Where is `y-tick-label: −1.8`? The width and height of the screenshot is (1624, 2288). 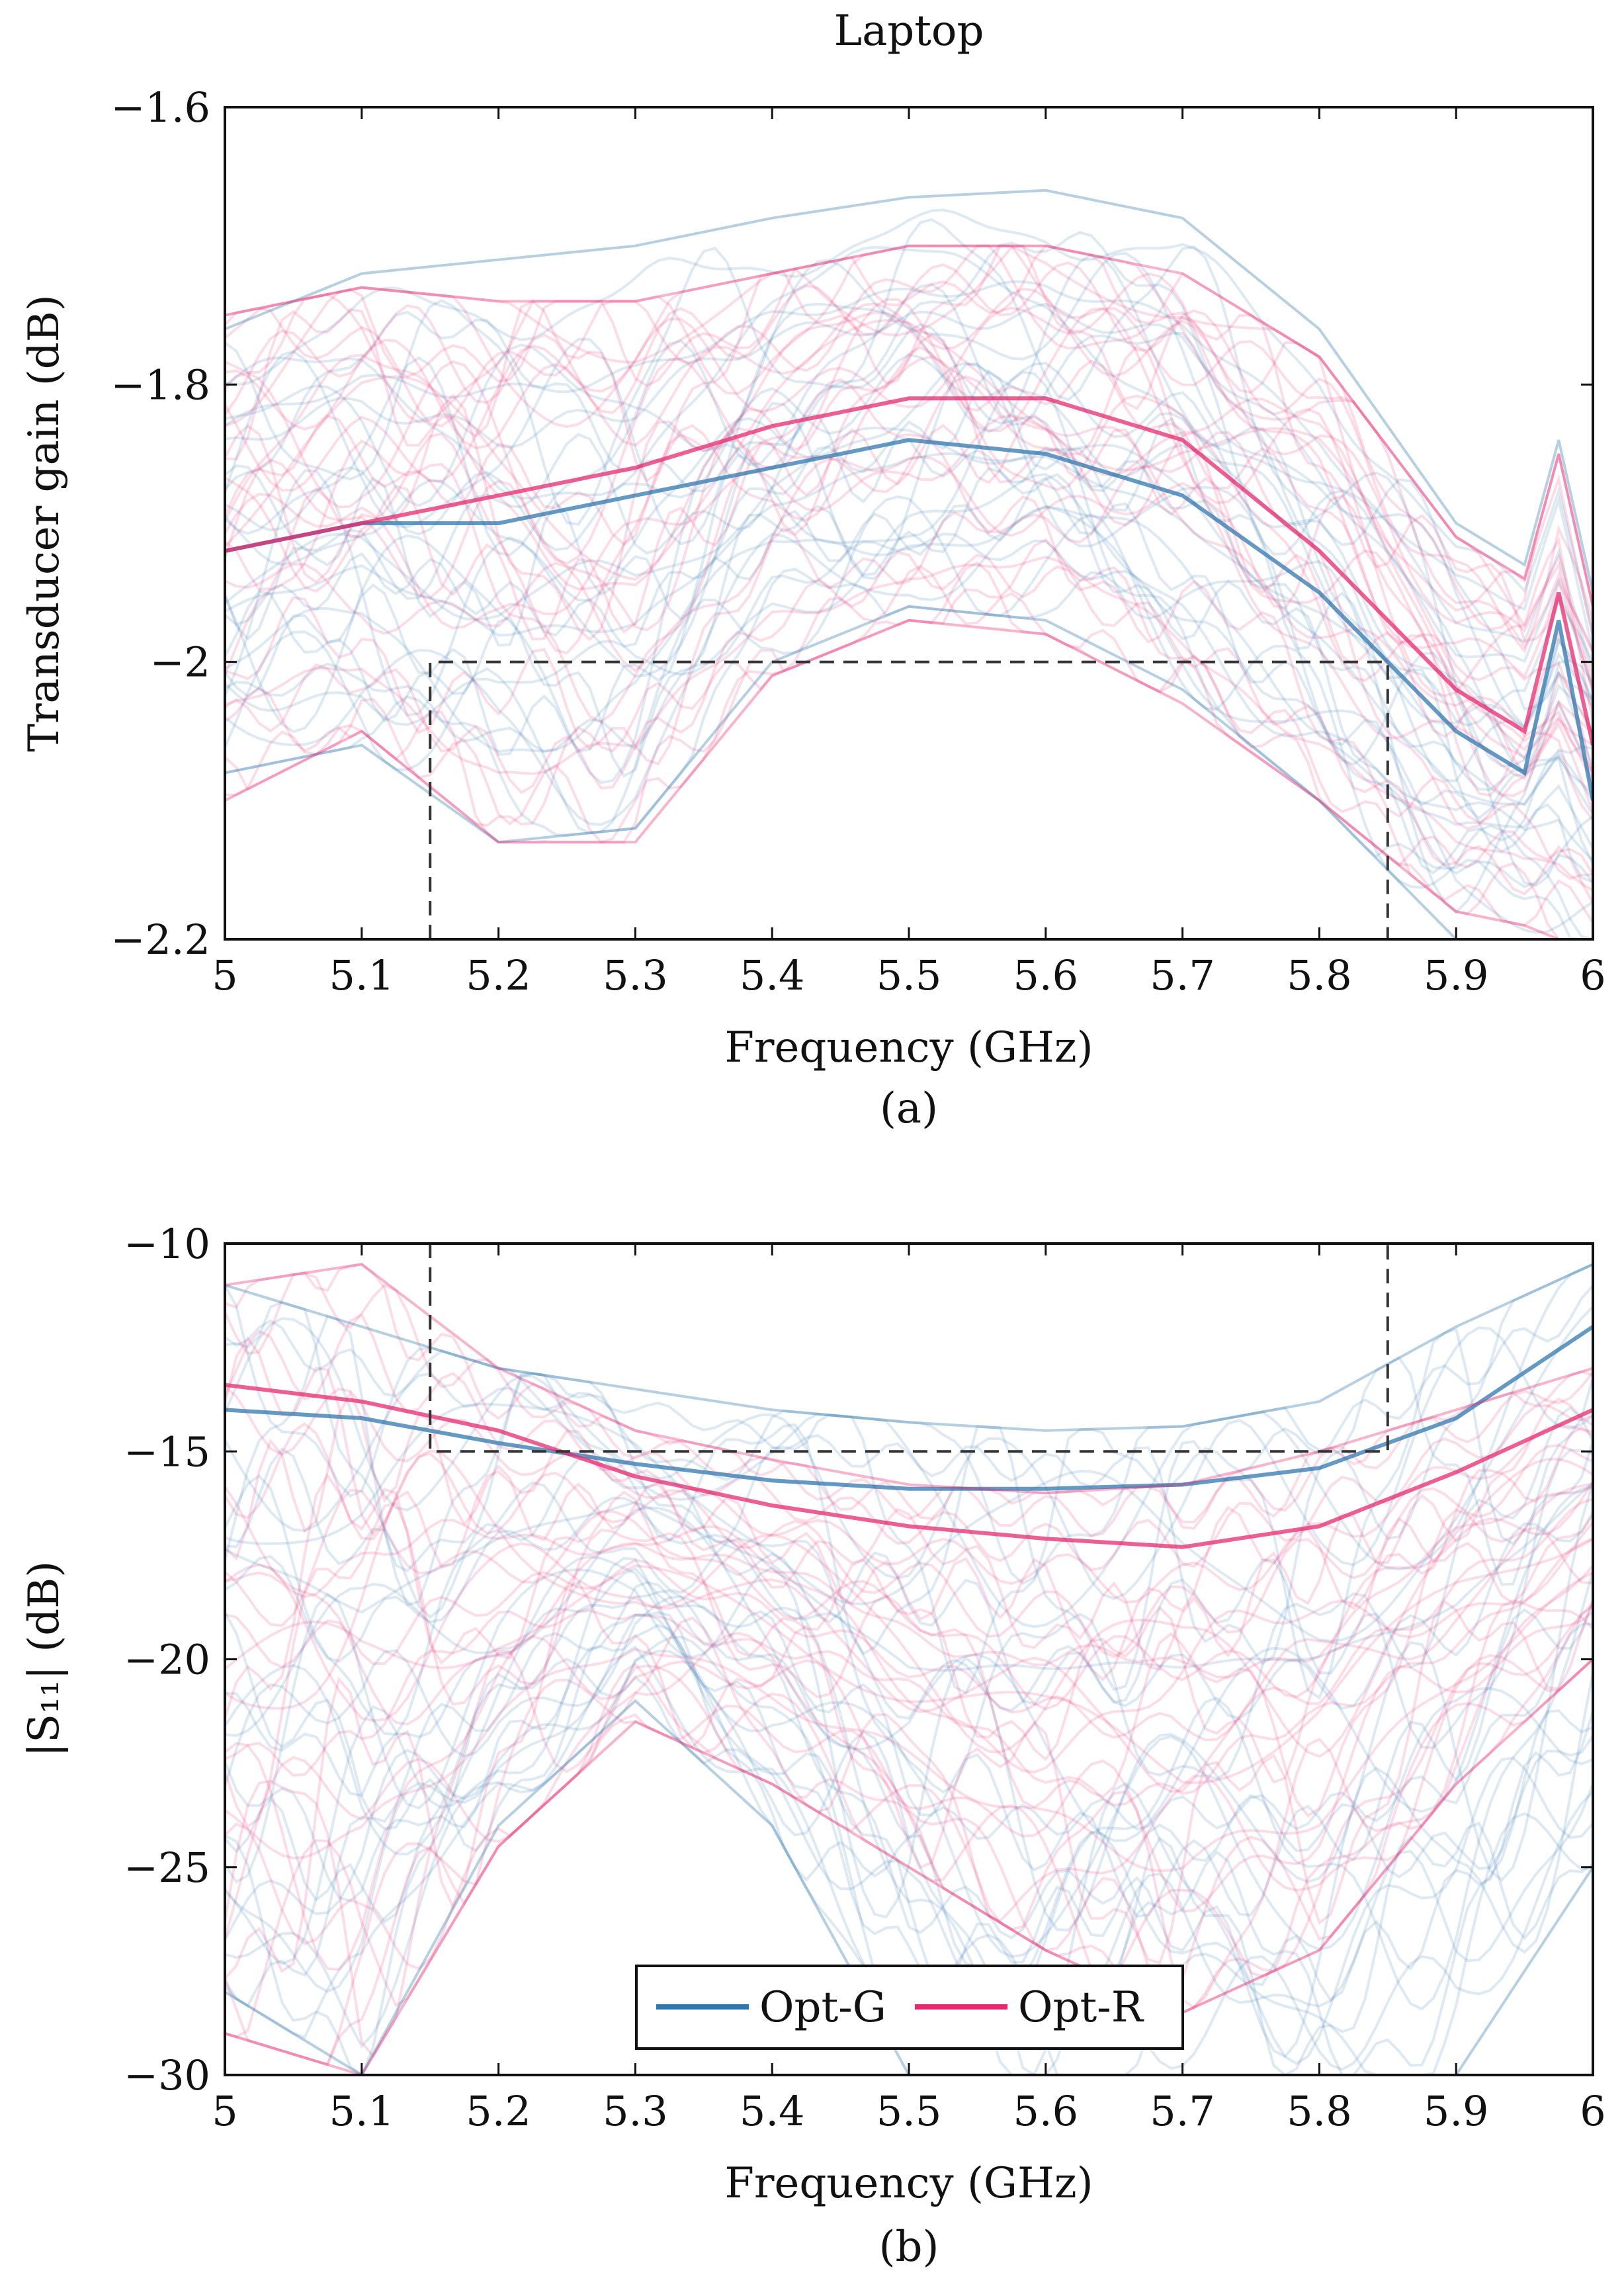 y-tick-label: −1.8 is located at coordinates (160, 385).